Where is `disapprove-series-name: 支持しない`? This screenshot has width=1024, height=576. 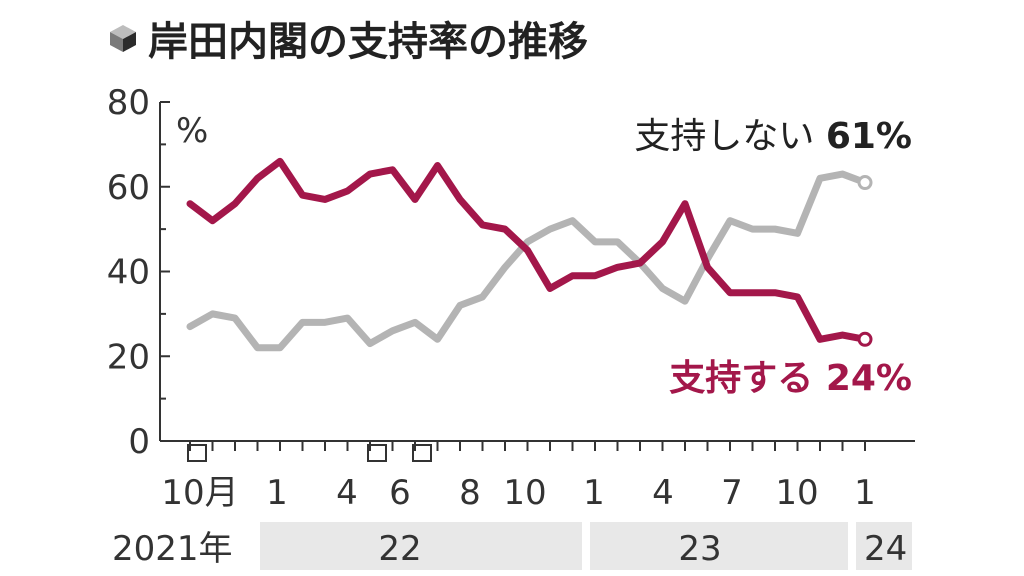 disapprove-series-name: 支持しない is located at coordinates (729, 136).